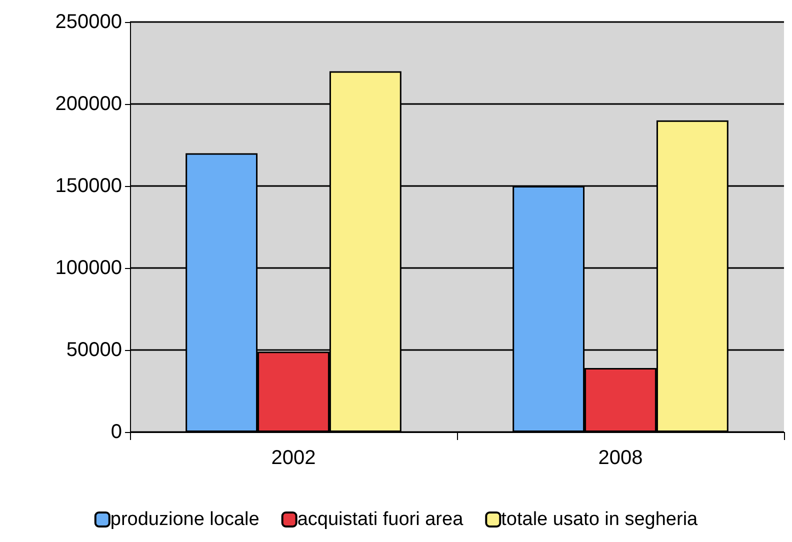 This screenshot has width=792, height=542. What do you see at coordinates (88, 104) in the screenshot?
I see `y-tick-label: 200000` at bounding box center [88, 104].